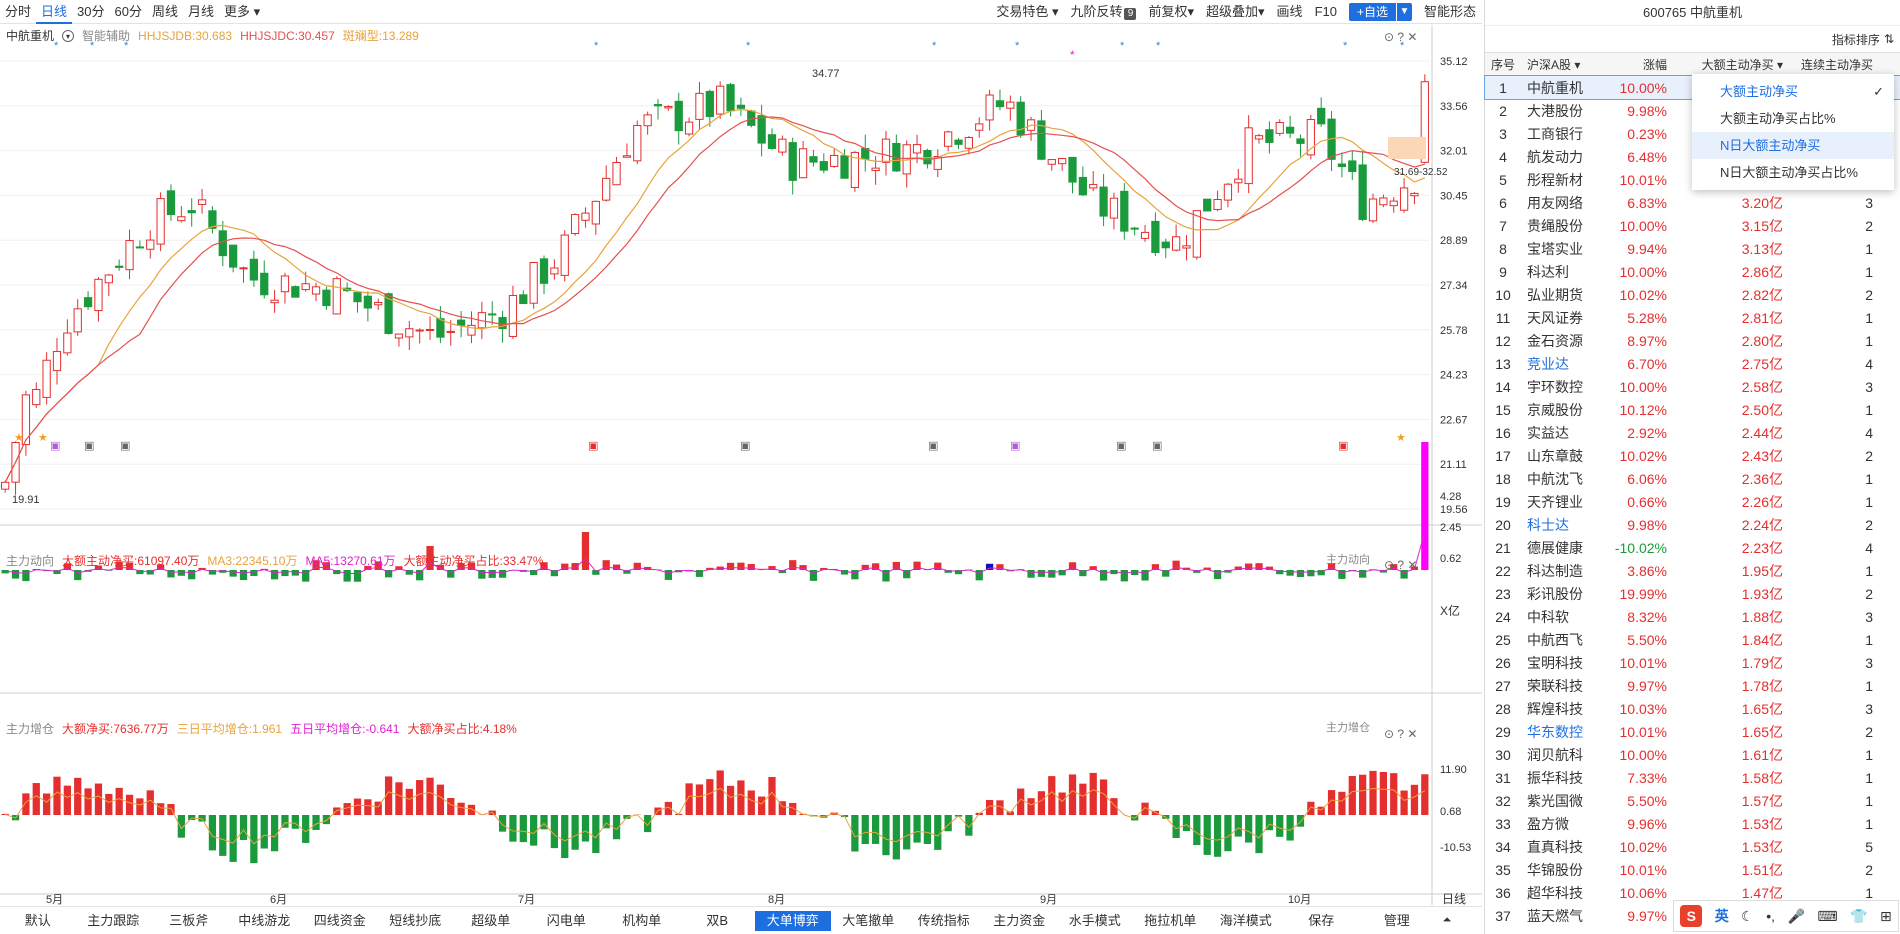 The height and width of the screenshot is (934, 1900). I want to click on stock-name-cell: 紫光国微, so click(1555, 800).